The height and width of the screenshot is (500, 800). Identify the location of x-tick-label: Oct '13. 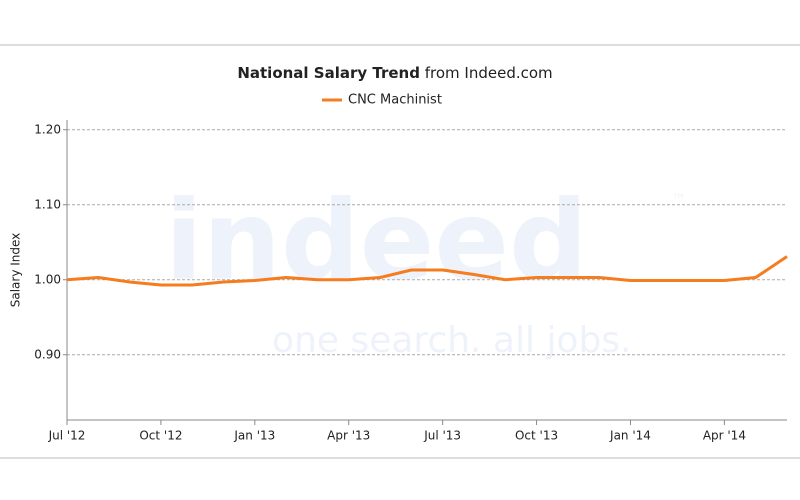
(536, 436).